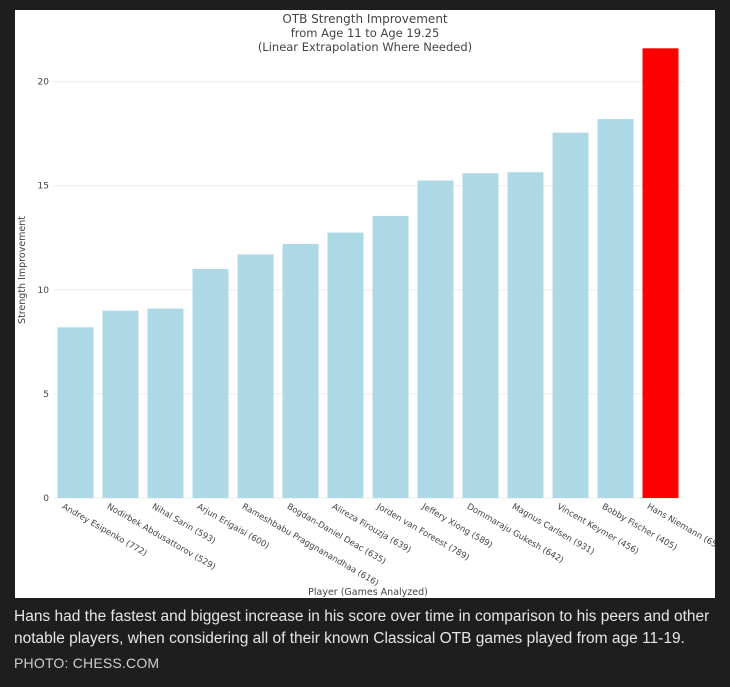  What do you see at coordinates (365, 19) in the screenshot?
I see `chart-title-line: OTB Strength Improvement` at bounding box center [365, 19].